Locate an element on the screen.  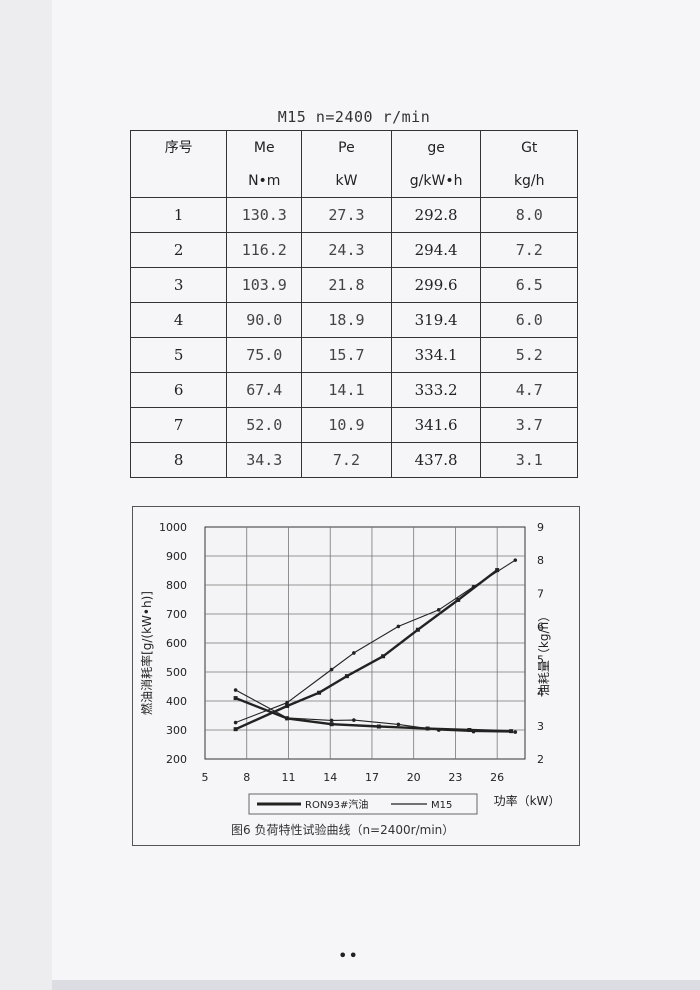
series-line-m15-right is located at coordinates (375, 641).